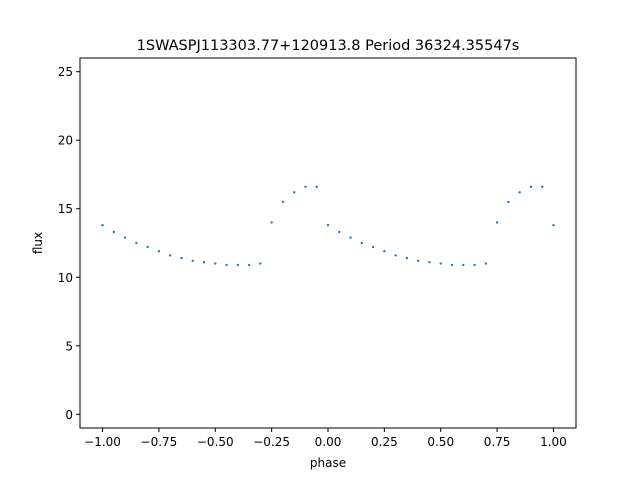 The height and width of the screenshot is (480, 640). What do you see at coordinates (65, 141) in the screenshot?
I see `y-tick-label: 20` at bounding box center [65, 141].